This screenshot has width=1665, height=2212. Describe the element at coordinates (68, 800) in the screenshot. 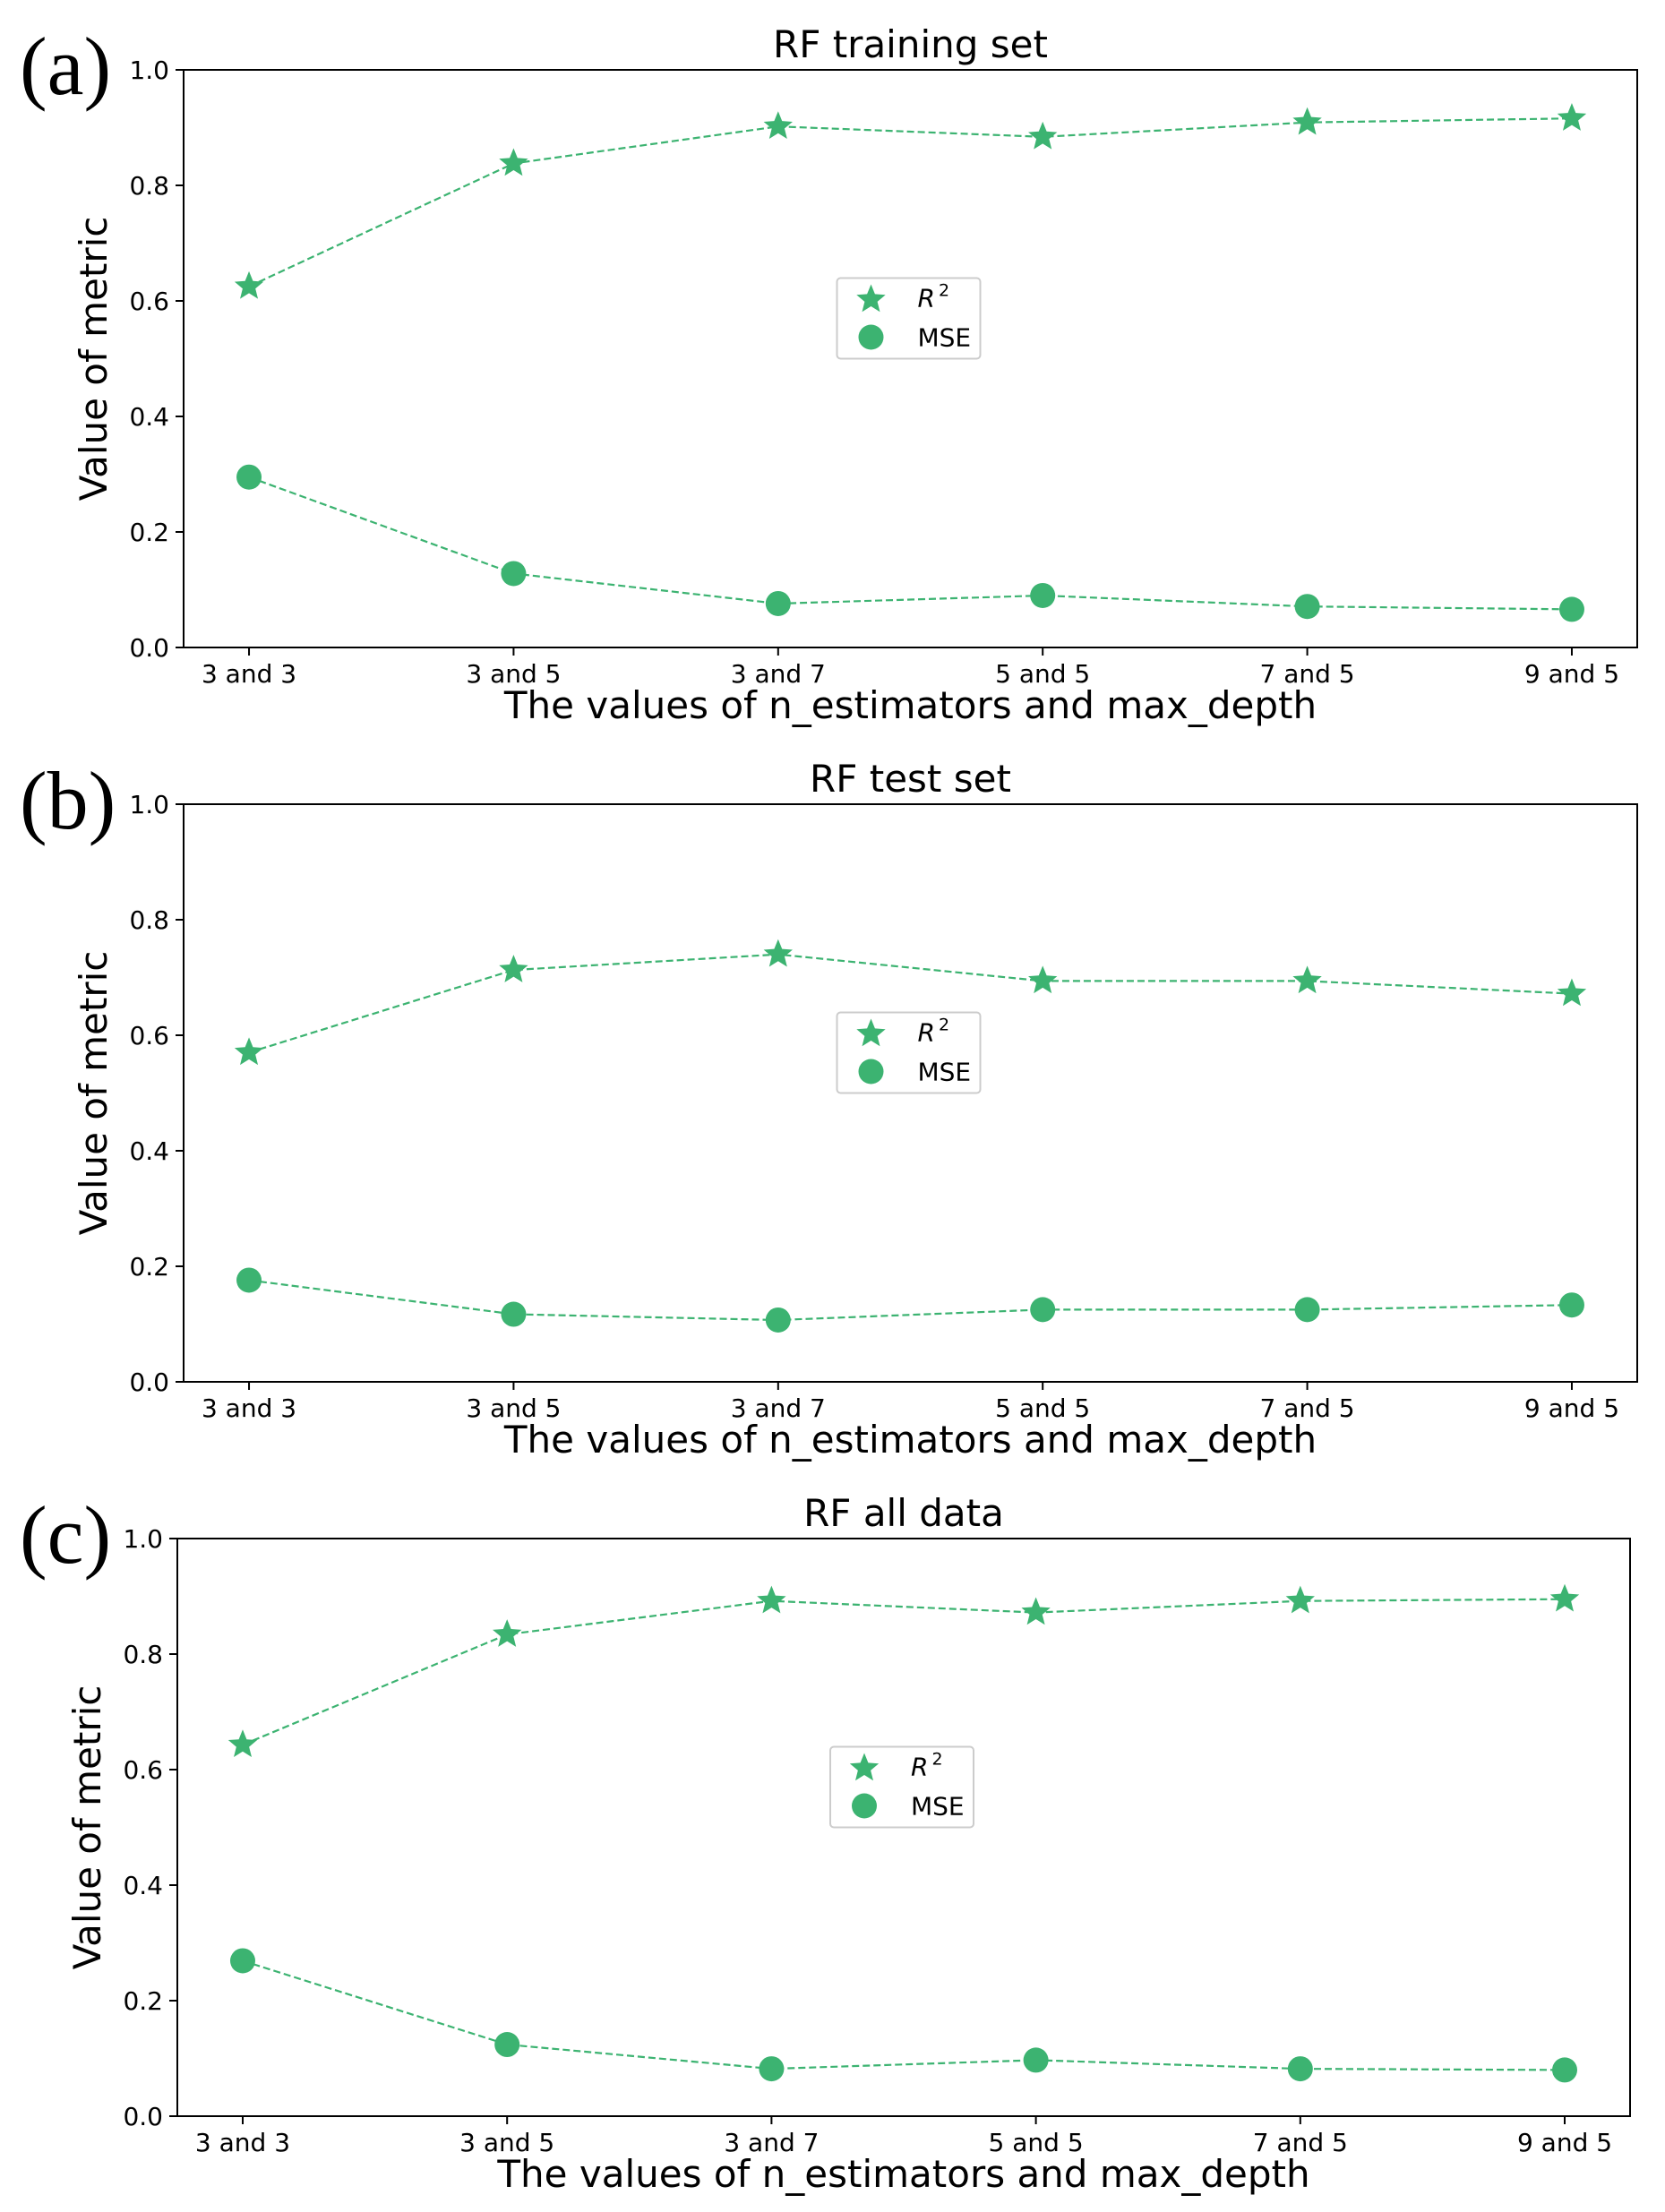

I see `panel-label: (b)` at that location.